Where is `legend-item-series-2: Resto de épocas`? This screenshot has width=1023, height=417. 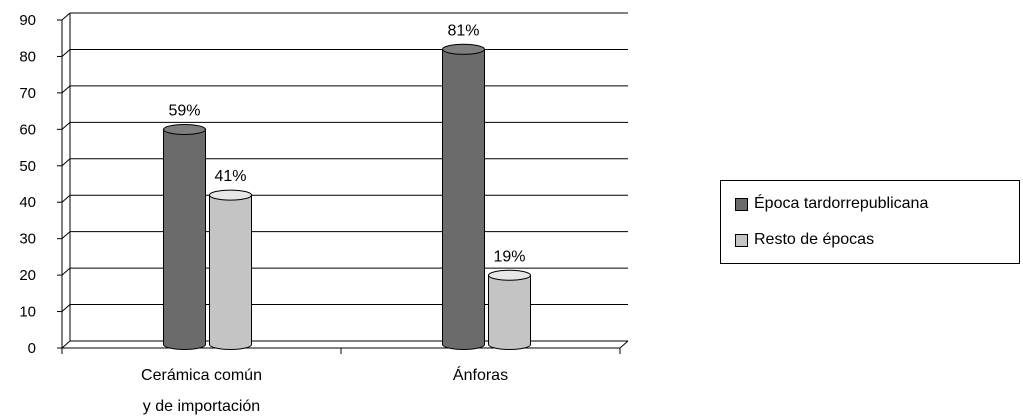
legend-item-series-2: Resto de épocas is located at coordinates (804, 240).